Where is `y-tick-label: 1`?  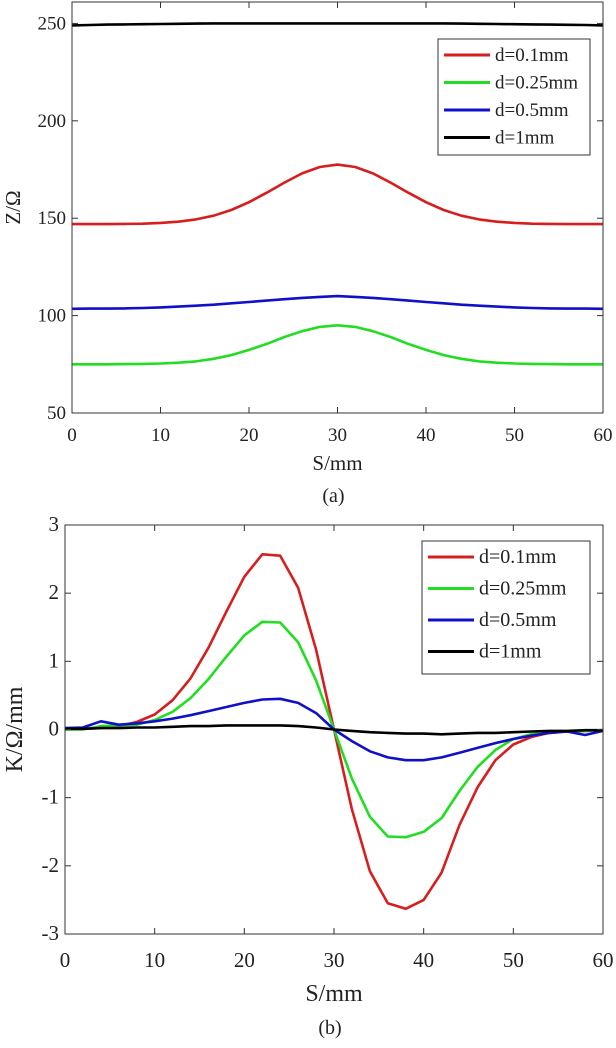
y-tick-label: 1 is located at coordinates (54, 660).